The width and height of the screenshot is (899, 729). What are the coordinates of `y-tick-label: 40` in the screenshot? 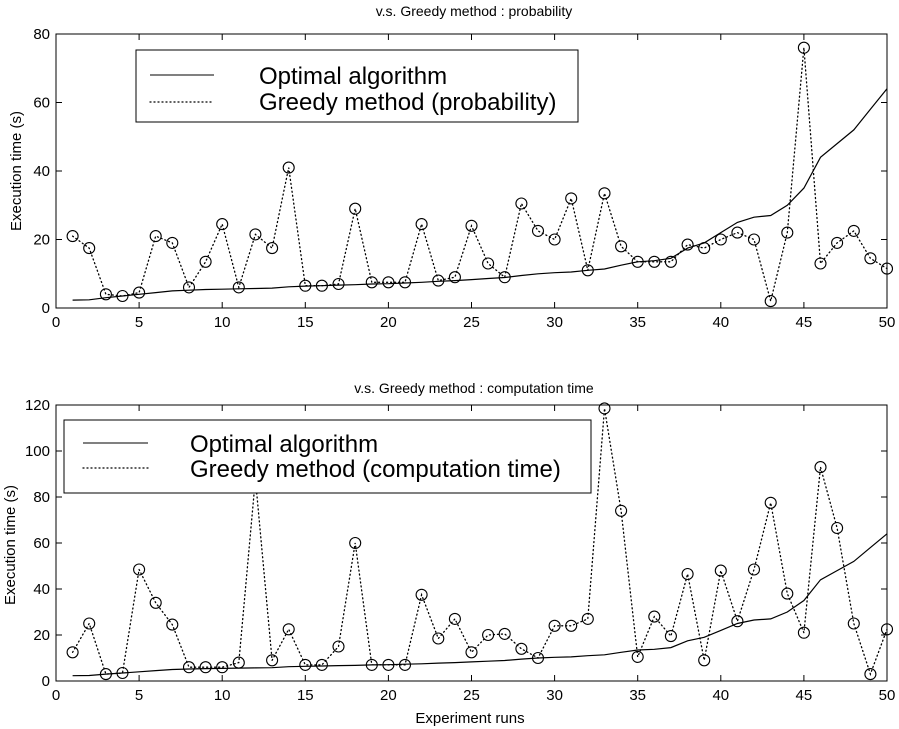 It's located at (41, 589).